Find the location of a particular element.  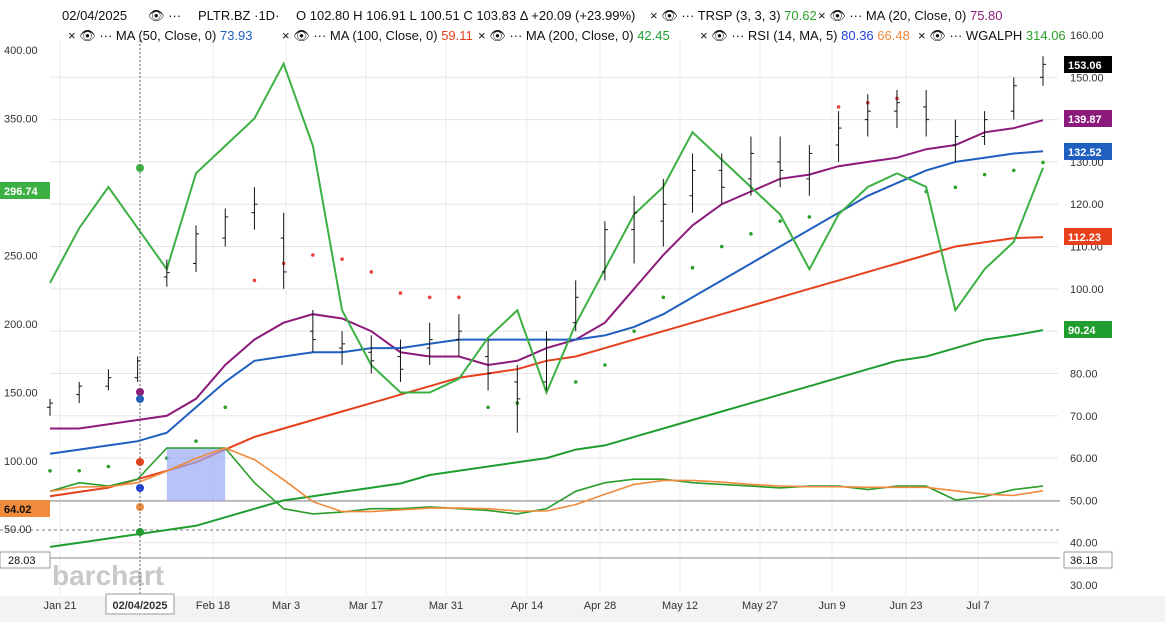

ma200-badge is located at coordinates (1088, 329).